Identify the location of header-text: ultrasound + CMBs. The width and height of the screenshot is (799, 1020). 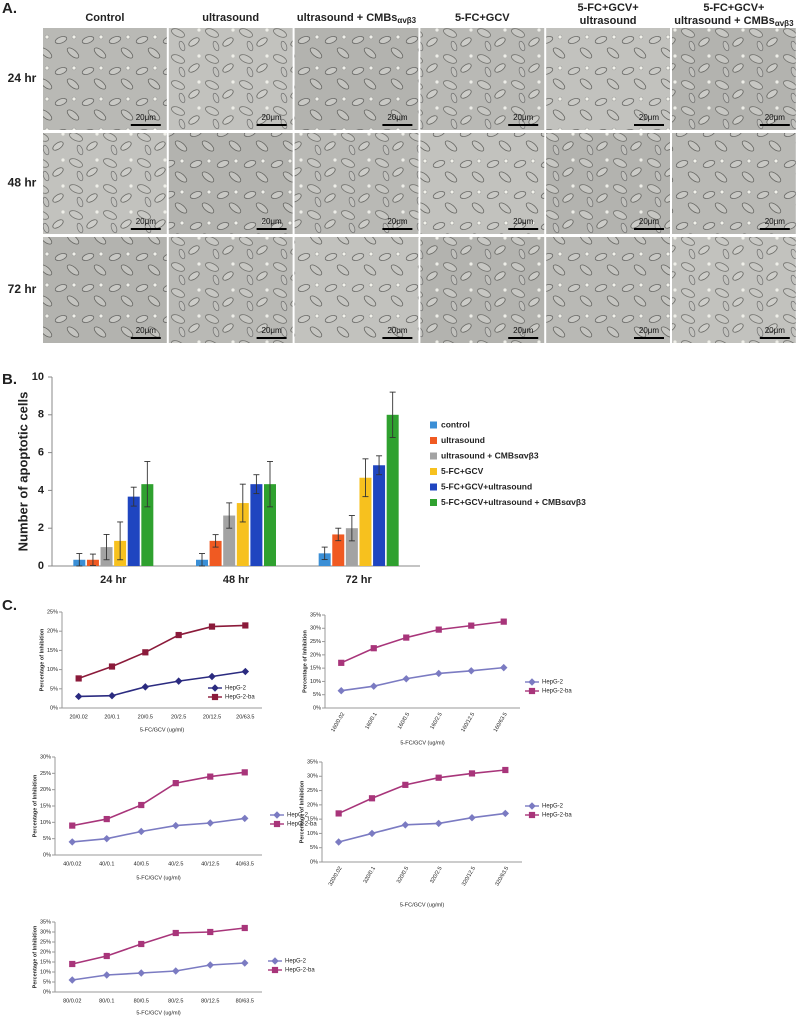
(347, 18).